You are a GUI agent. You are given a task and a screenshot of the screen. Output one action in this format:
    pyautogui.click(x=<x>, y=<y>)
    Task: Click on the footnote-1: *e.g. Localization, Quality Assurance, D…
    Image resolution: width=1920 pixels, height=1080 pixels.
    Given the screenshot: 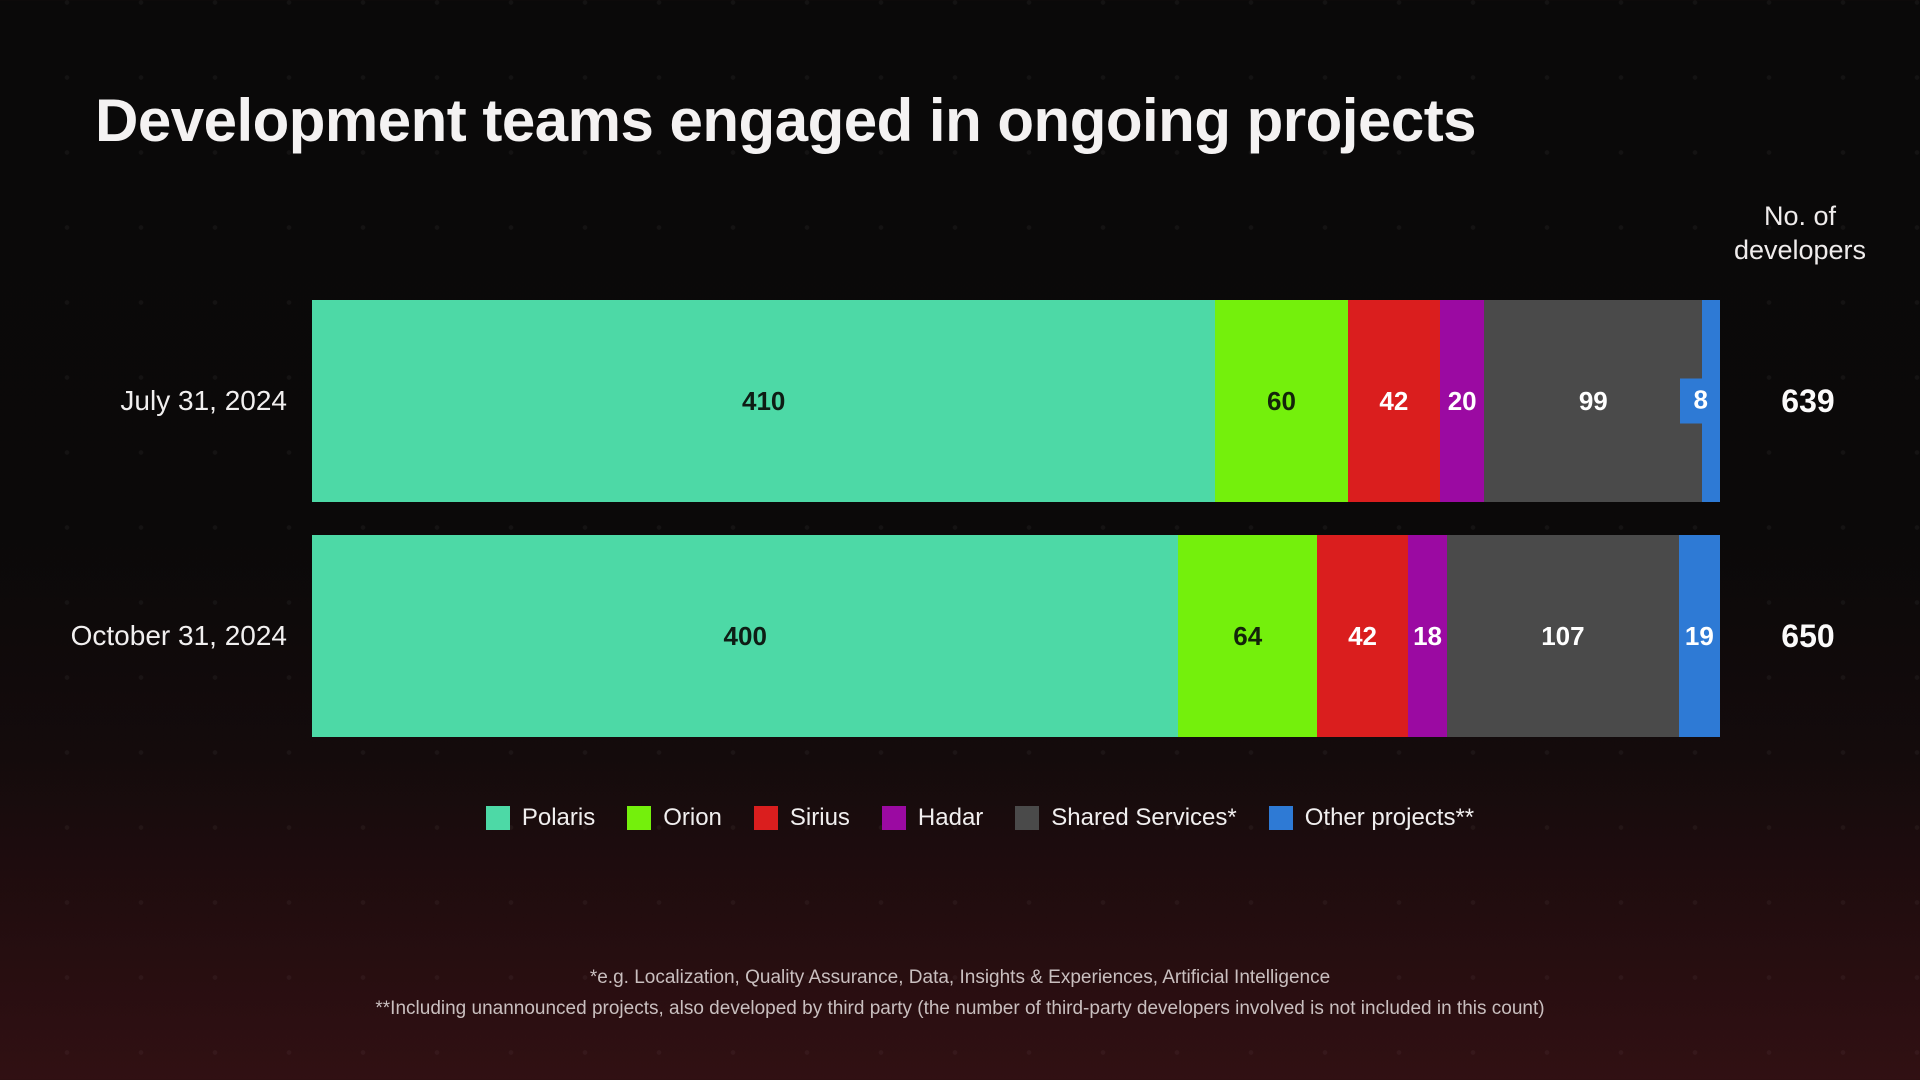 What is the action you would take?
    pyautogui.click(x=960, y=977)
    